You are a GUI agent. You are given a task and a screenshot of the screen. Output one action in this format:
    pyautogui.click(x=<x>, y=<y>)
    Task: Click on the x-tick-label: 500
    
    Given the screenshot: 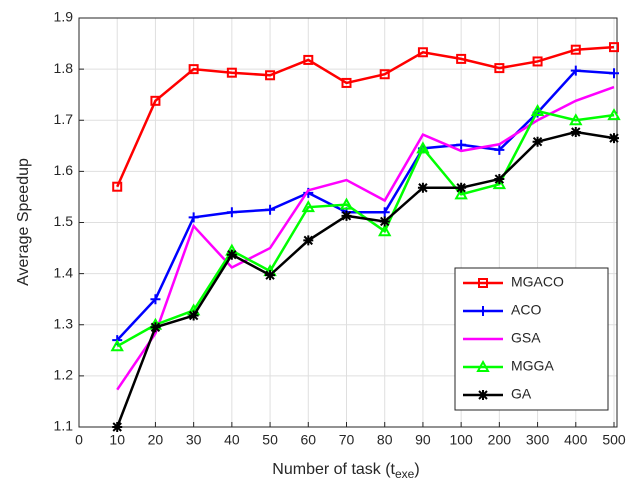 What is the action you would take?
    pyautogui.click(x=614, y=440)
    